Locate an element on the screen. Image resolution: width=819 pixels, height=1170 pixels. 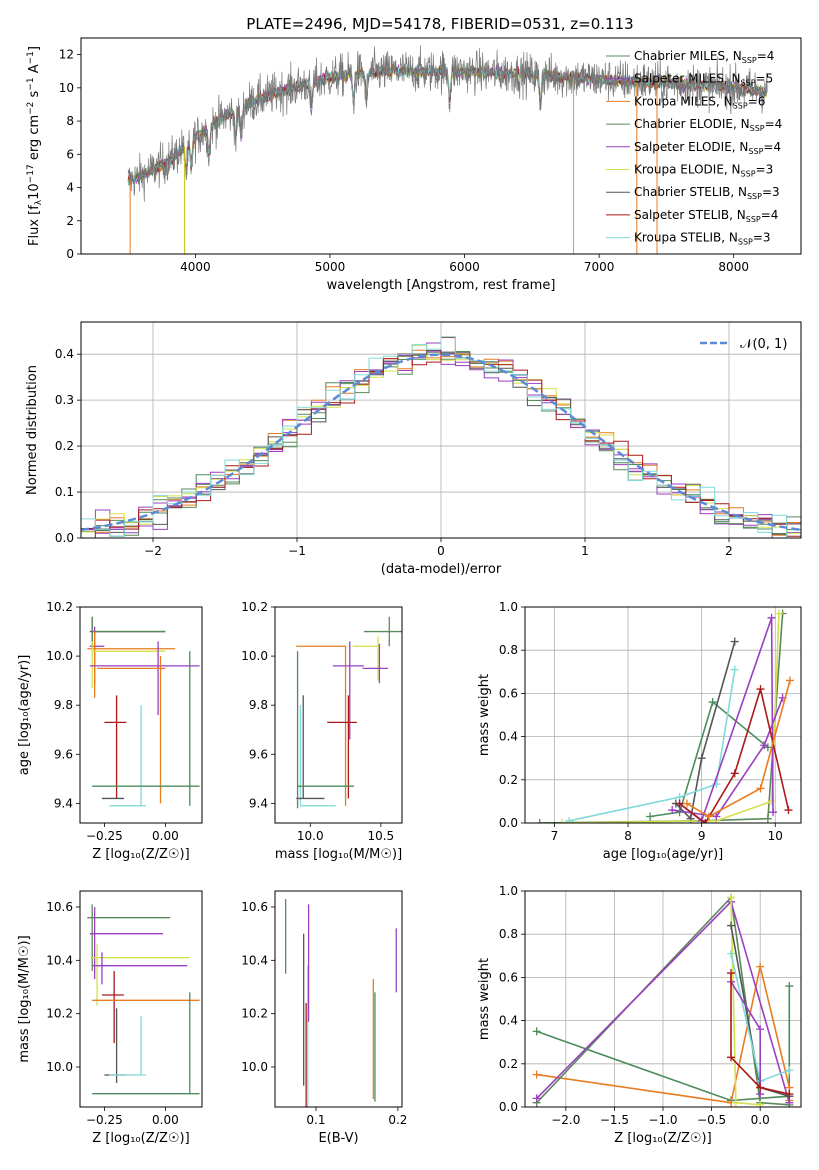
label-part: ] is located at coordinates (34, 48).